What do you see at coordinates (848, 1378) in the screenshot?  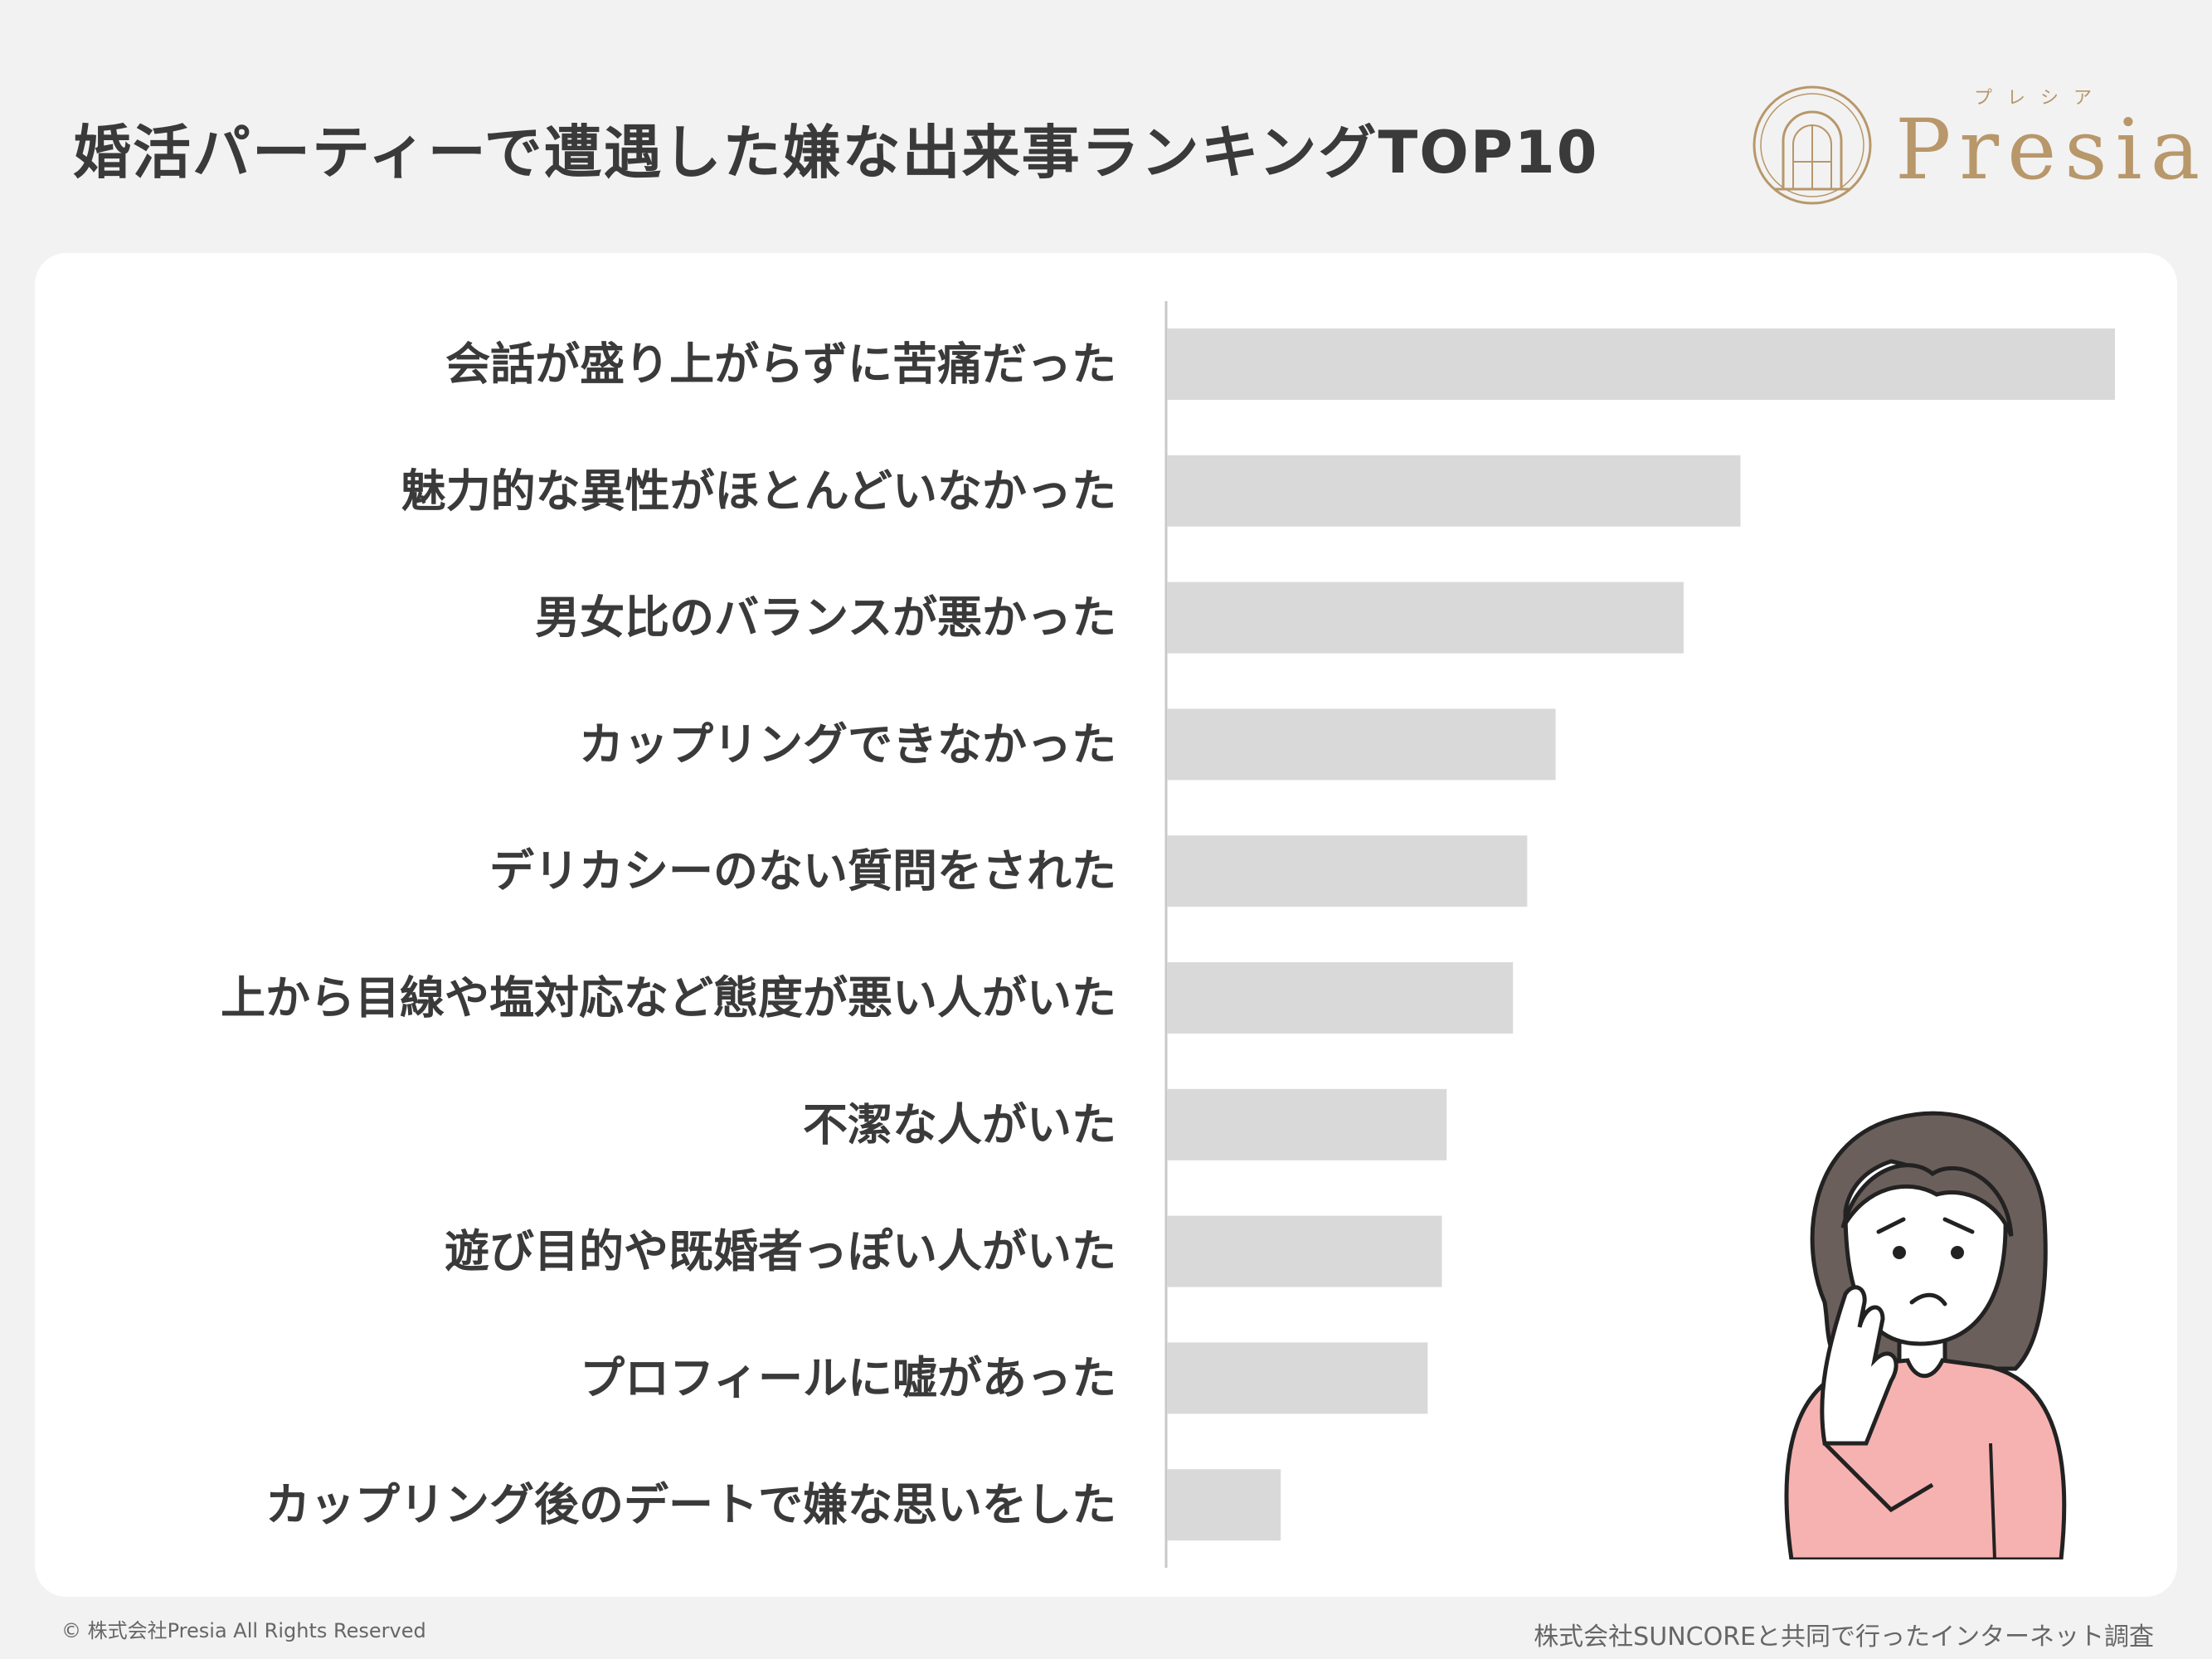 I see `category-label-9: プロフィールに嘘があった` at bounding box center [848, 1378].